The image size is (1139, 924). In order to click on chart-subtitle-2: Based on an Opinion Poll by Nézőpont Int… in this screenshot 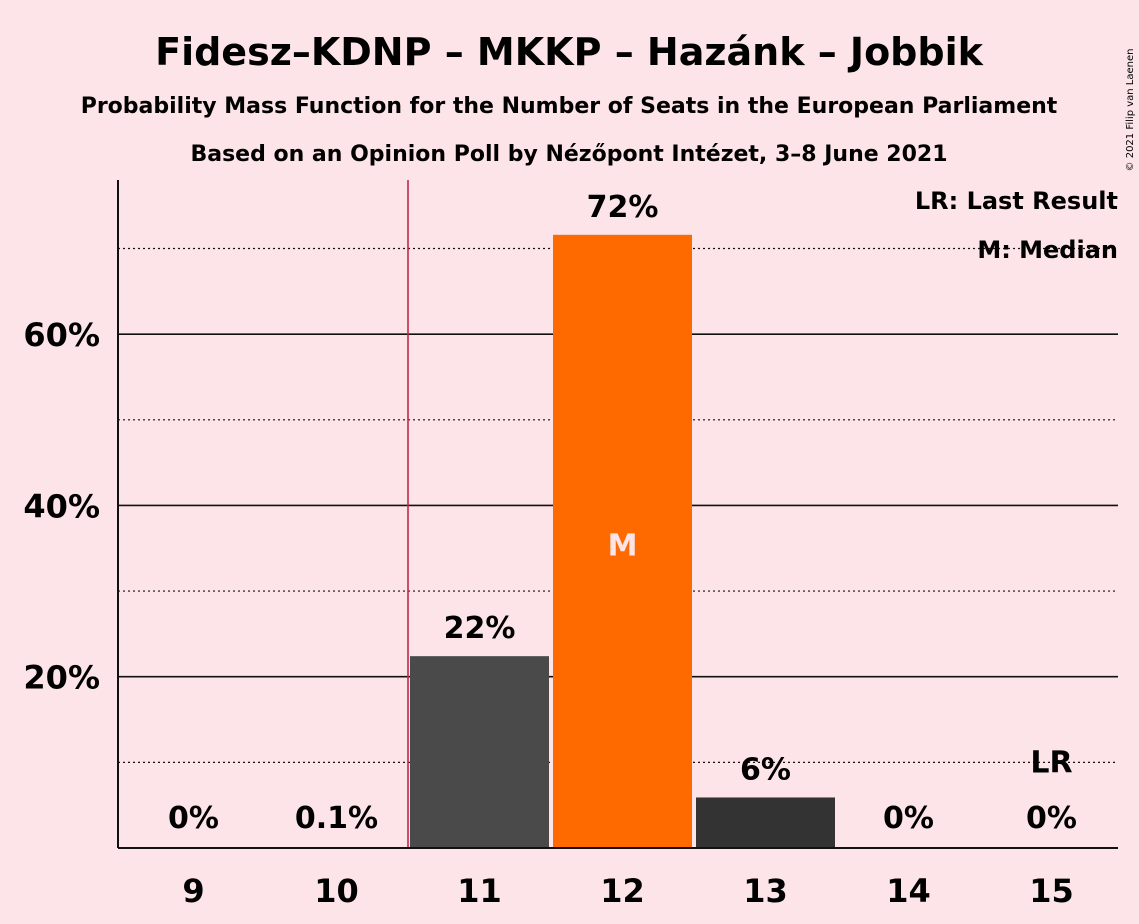, I will do `click(568, 154)`.